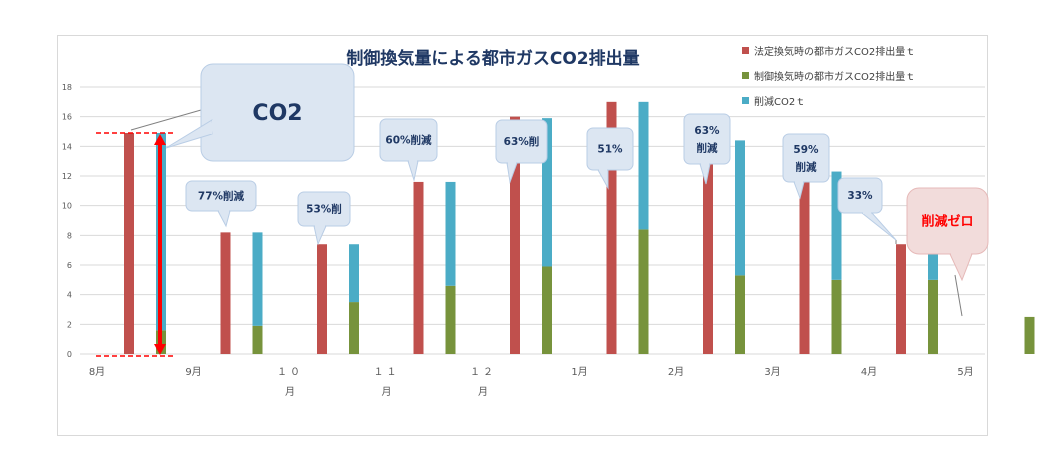  Describe the element at coordinates (745, 100) in the screenshot. I see `legend-swatch-reduction` at that location.